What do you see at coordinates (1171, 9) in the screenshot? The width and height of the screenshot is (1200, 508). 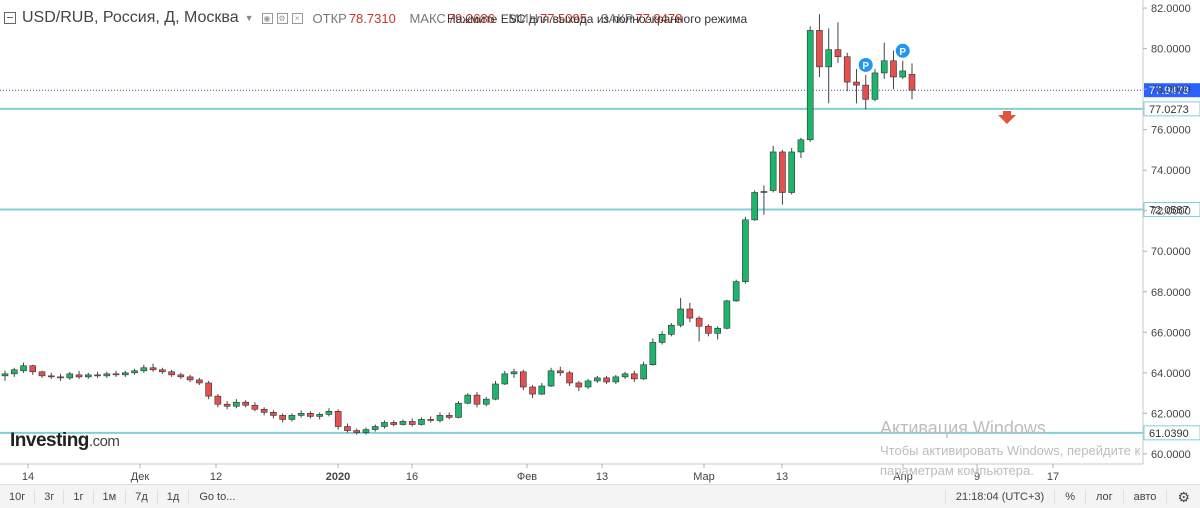 I see `y-tick-label: 82.0000` at bounding box center [1171, 9].